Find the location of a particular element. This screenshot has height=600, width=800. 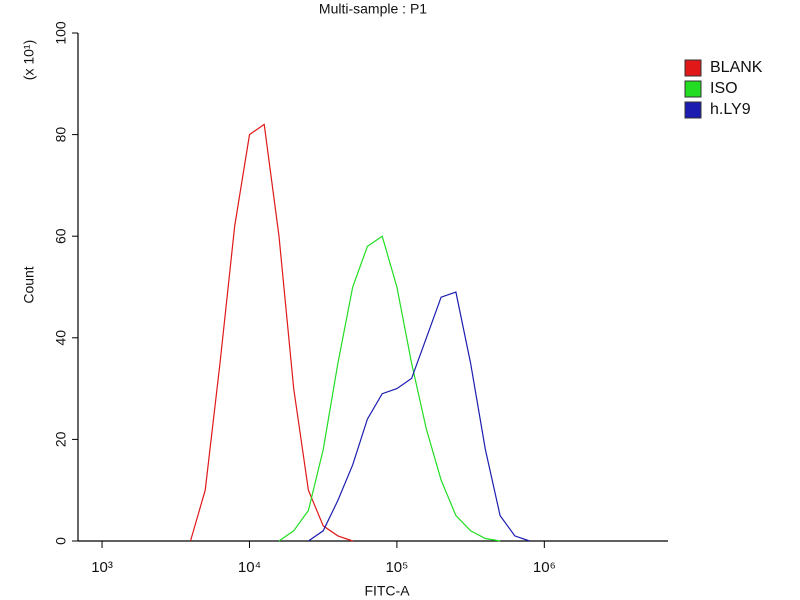

x-tick-label: 10⁴ is located at coordinates (249, 567).